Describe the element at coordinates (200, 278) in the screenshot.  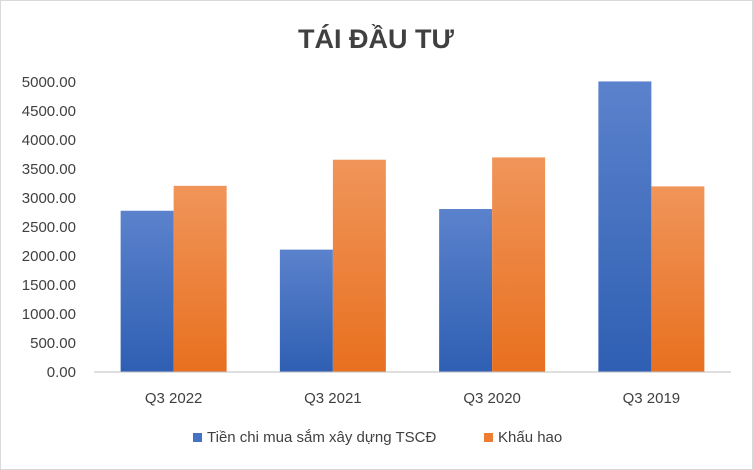
I see `bar-khau-hao-q3-2022` at that location.